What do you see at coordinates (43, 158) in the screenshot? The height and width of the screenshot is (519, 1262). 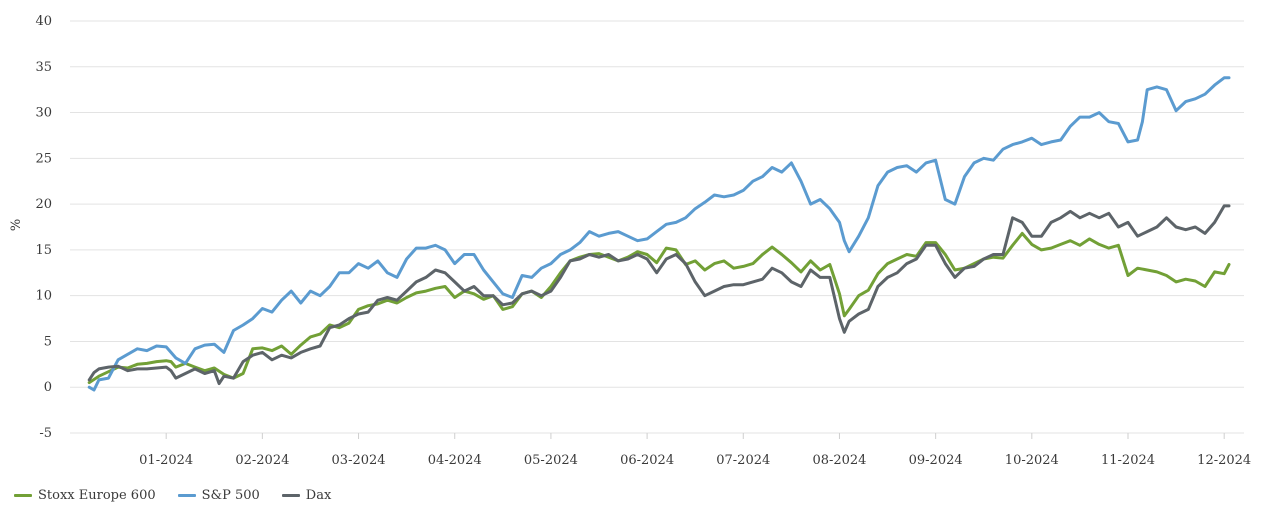 I see `y-tick-label: 25` at bounding box center [43, 158].